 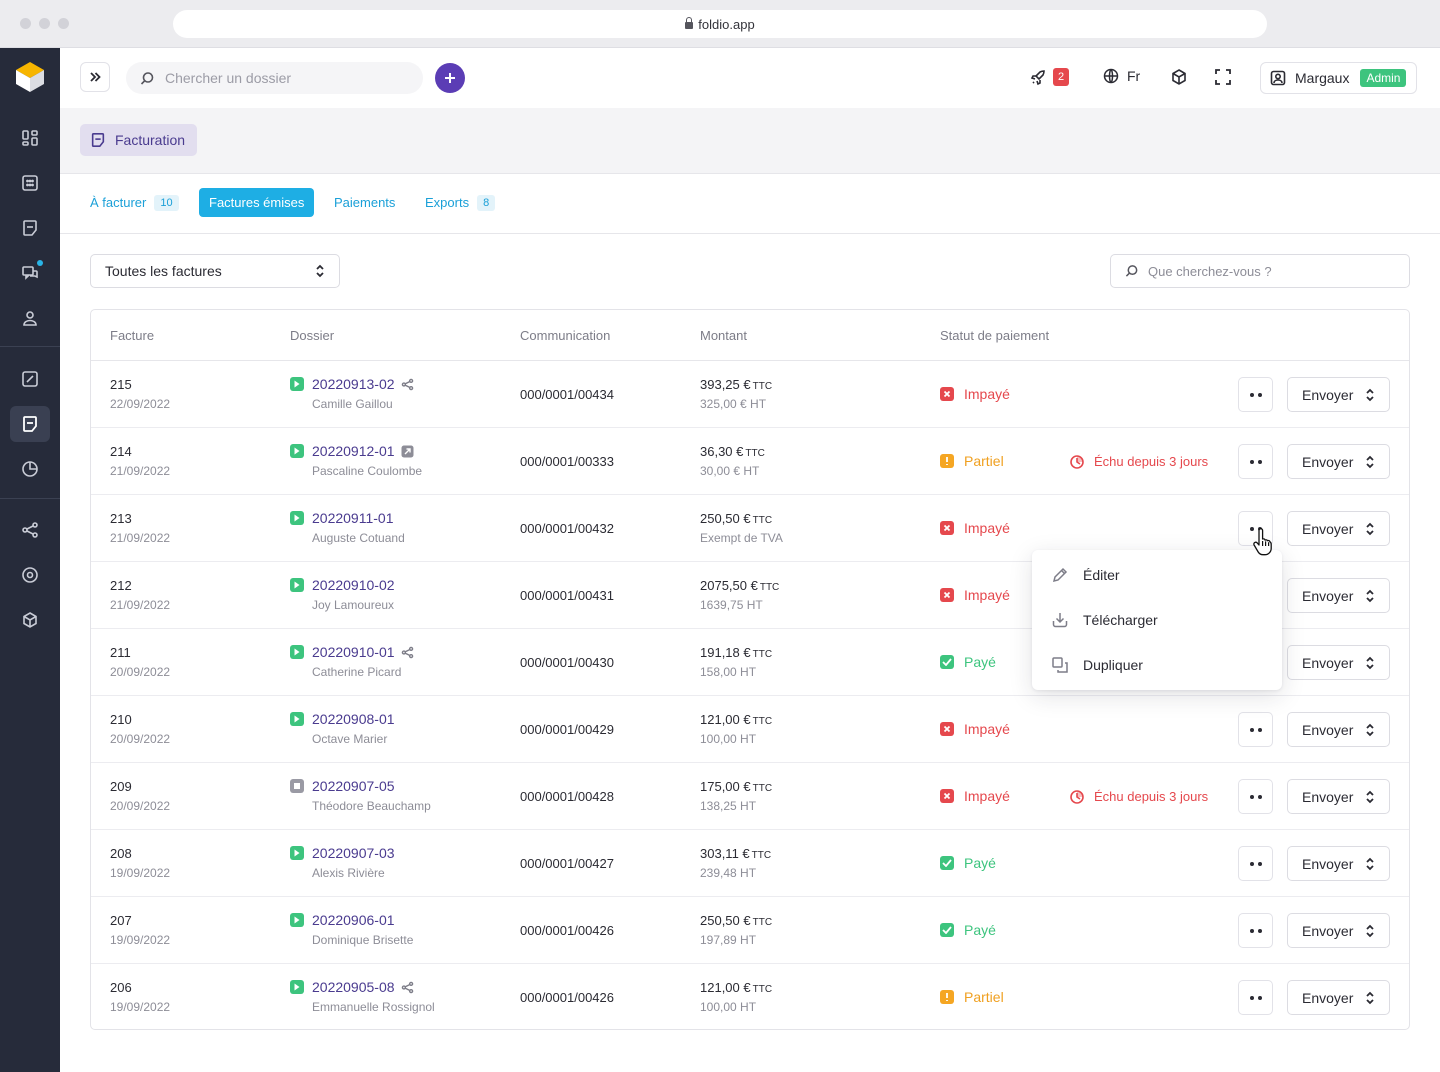 What do you see at coordinates (1338, 78) in the screenshot?
I see `user-menu: Margaux Admin` at bounding box center [1338, 78].